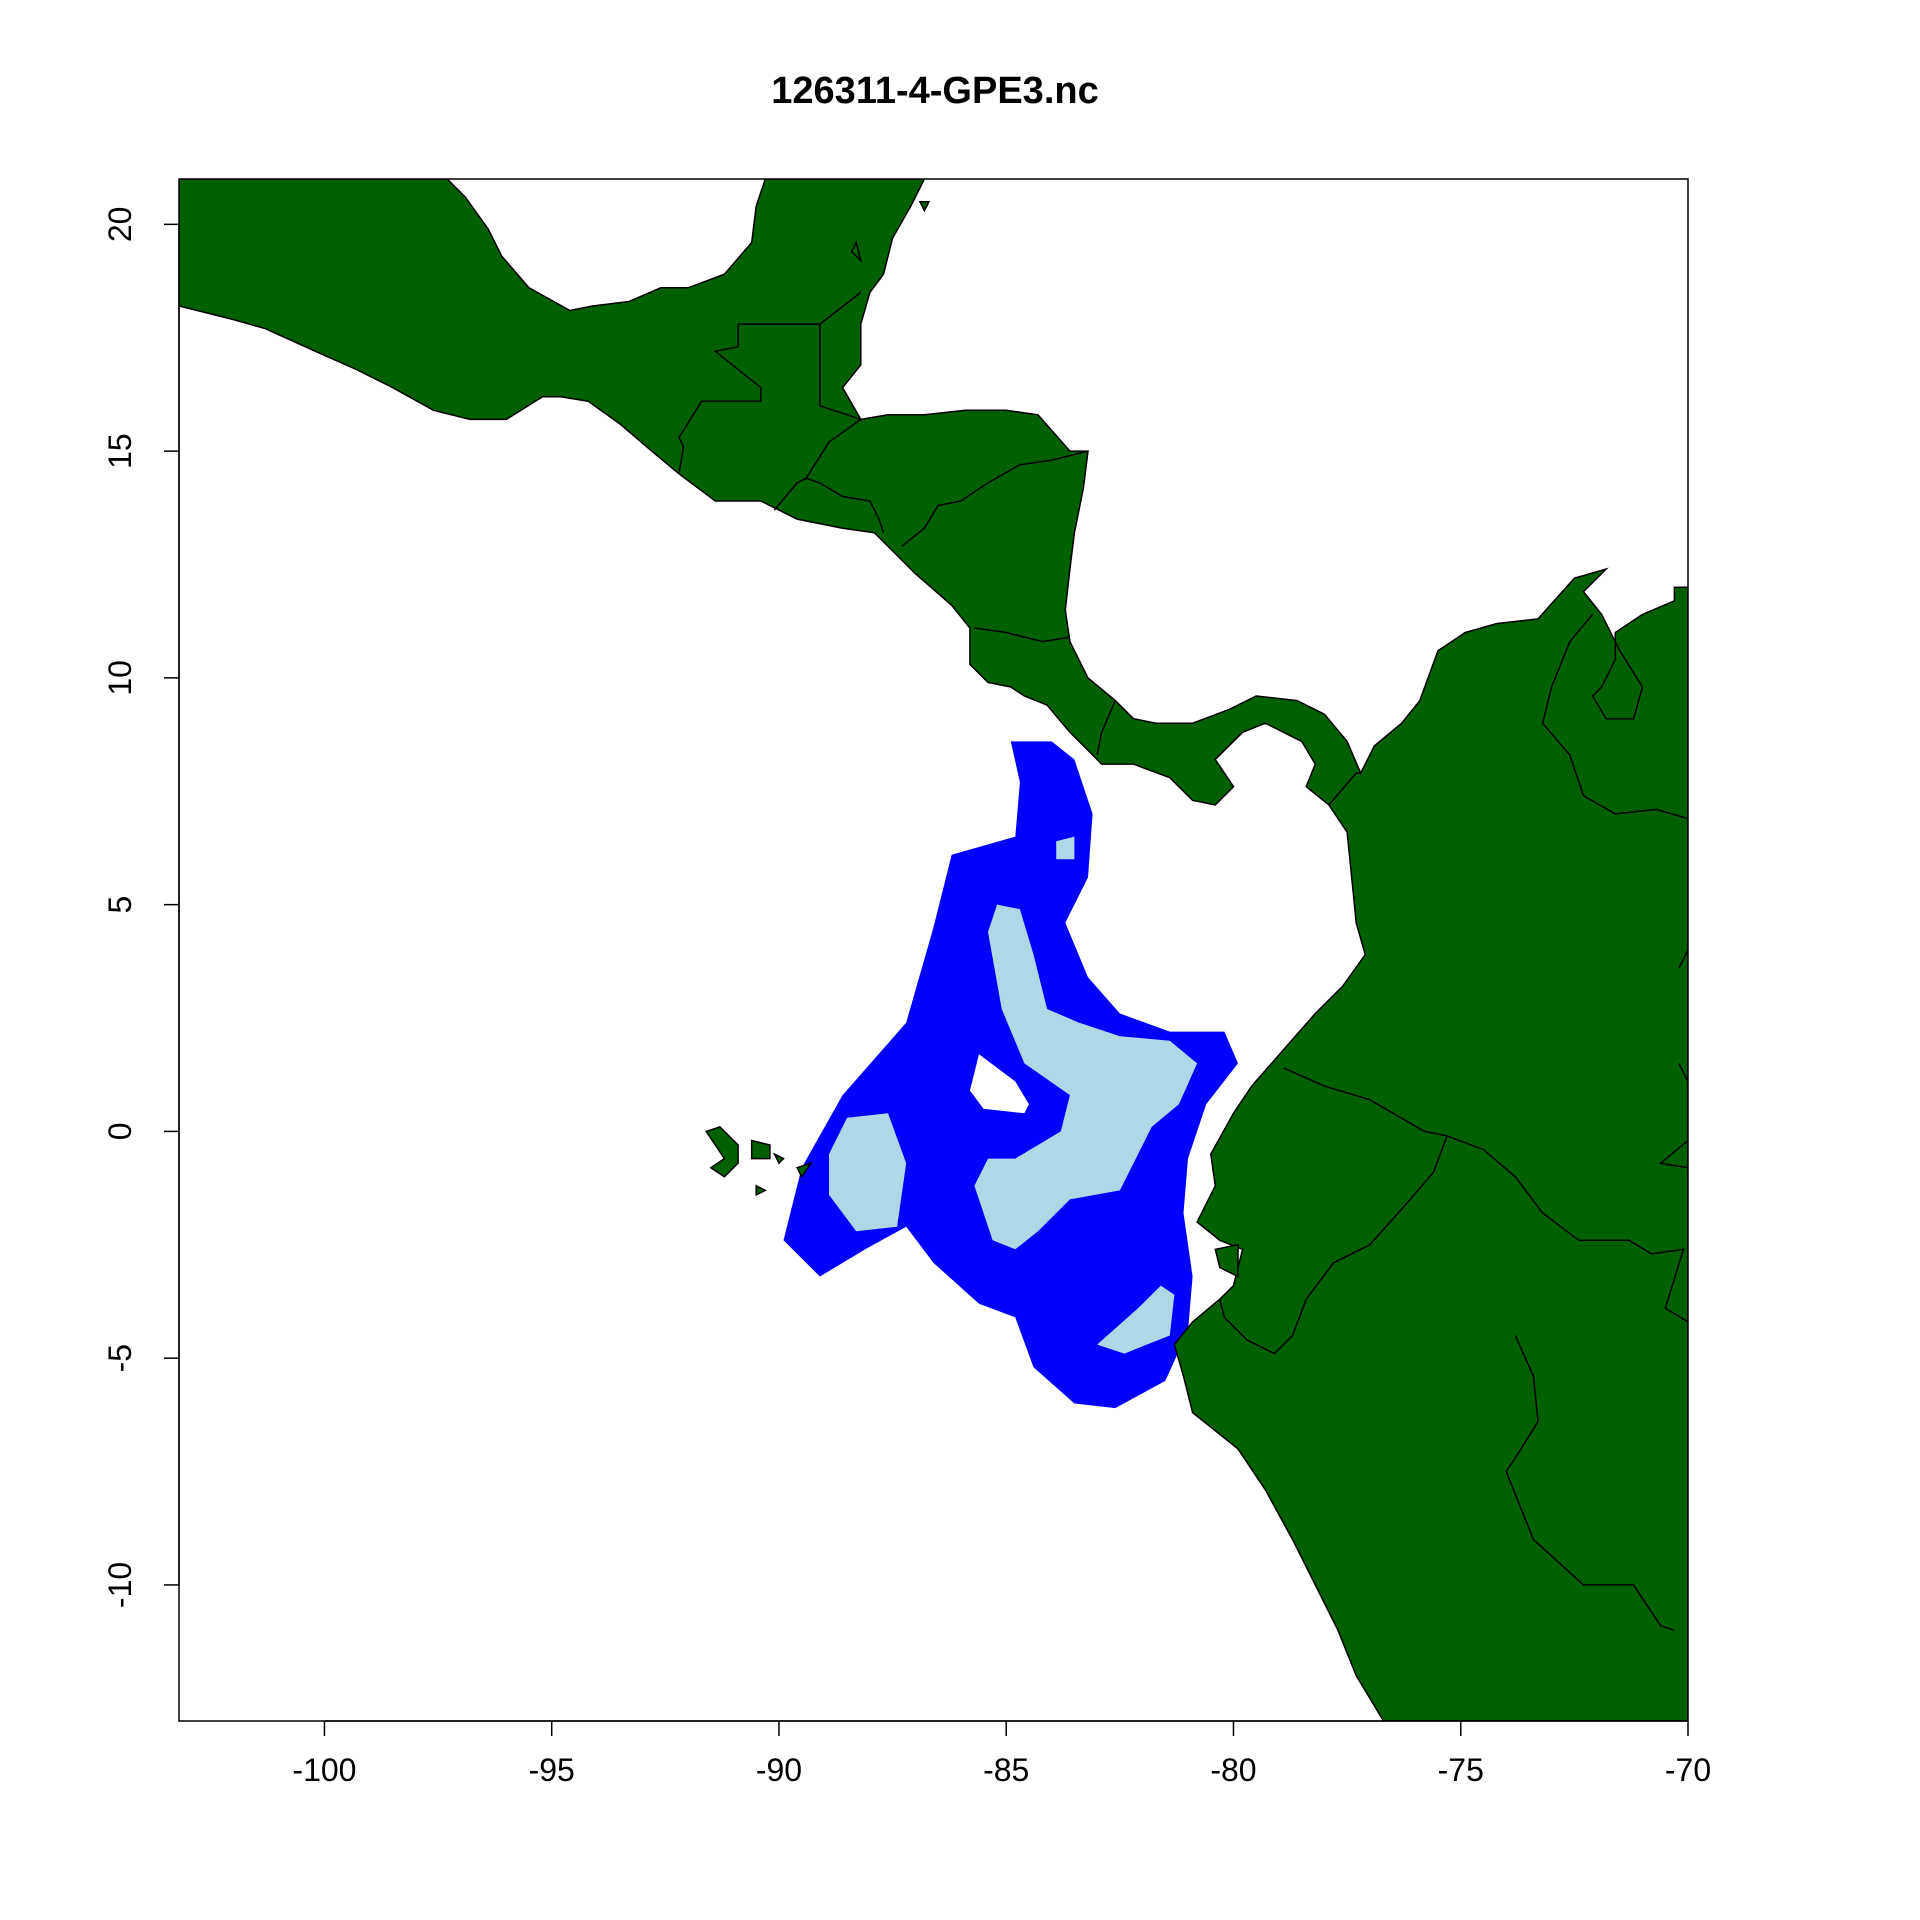  Describe the element at coordinates (779, 1770) in the screenshot. I see `x-tick-label: -90` at that location.